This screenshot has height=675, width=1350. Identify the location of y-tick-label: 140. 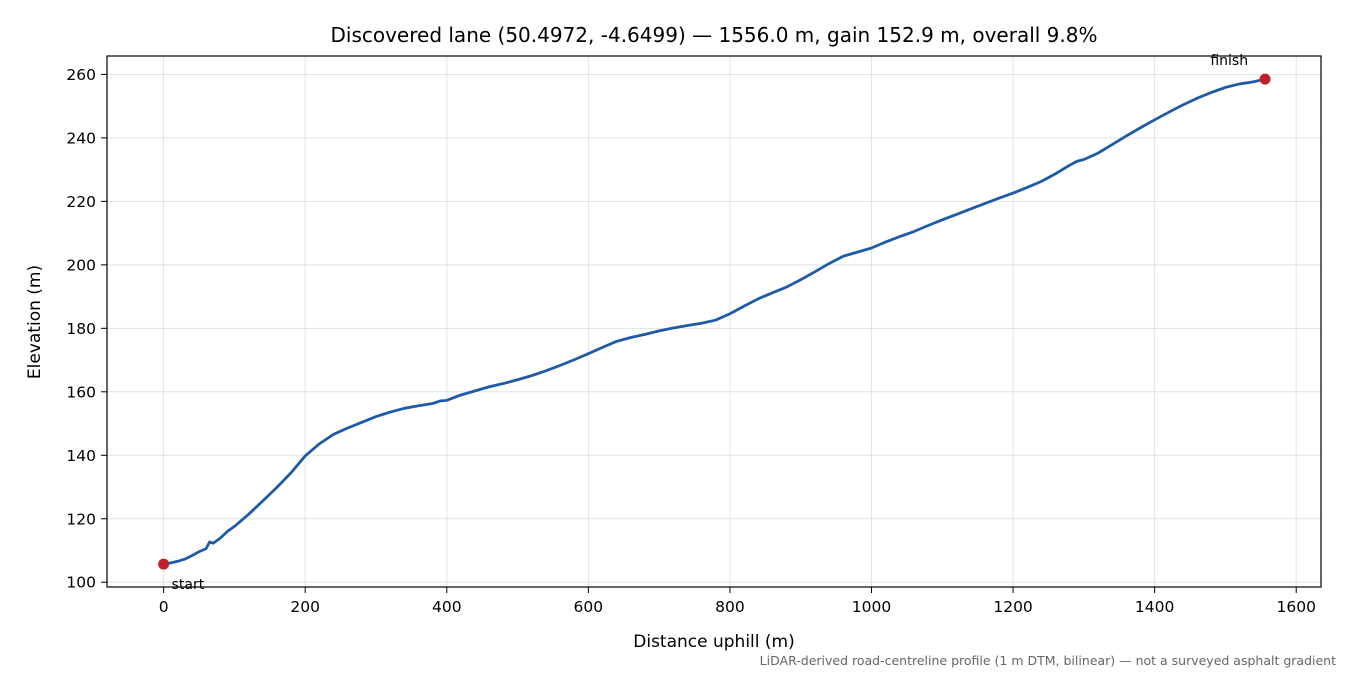
(81, 456).